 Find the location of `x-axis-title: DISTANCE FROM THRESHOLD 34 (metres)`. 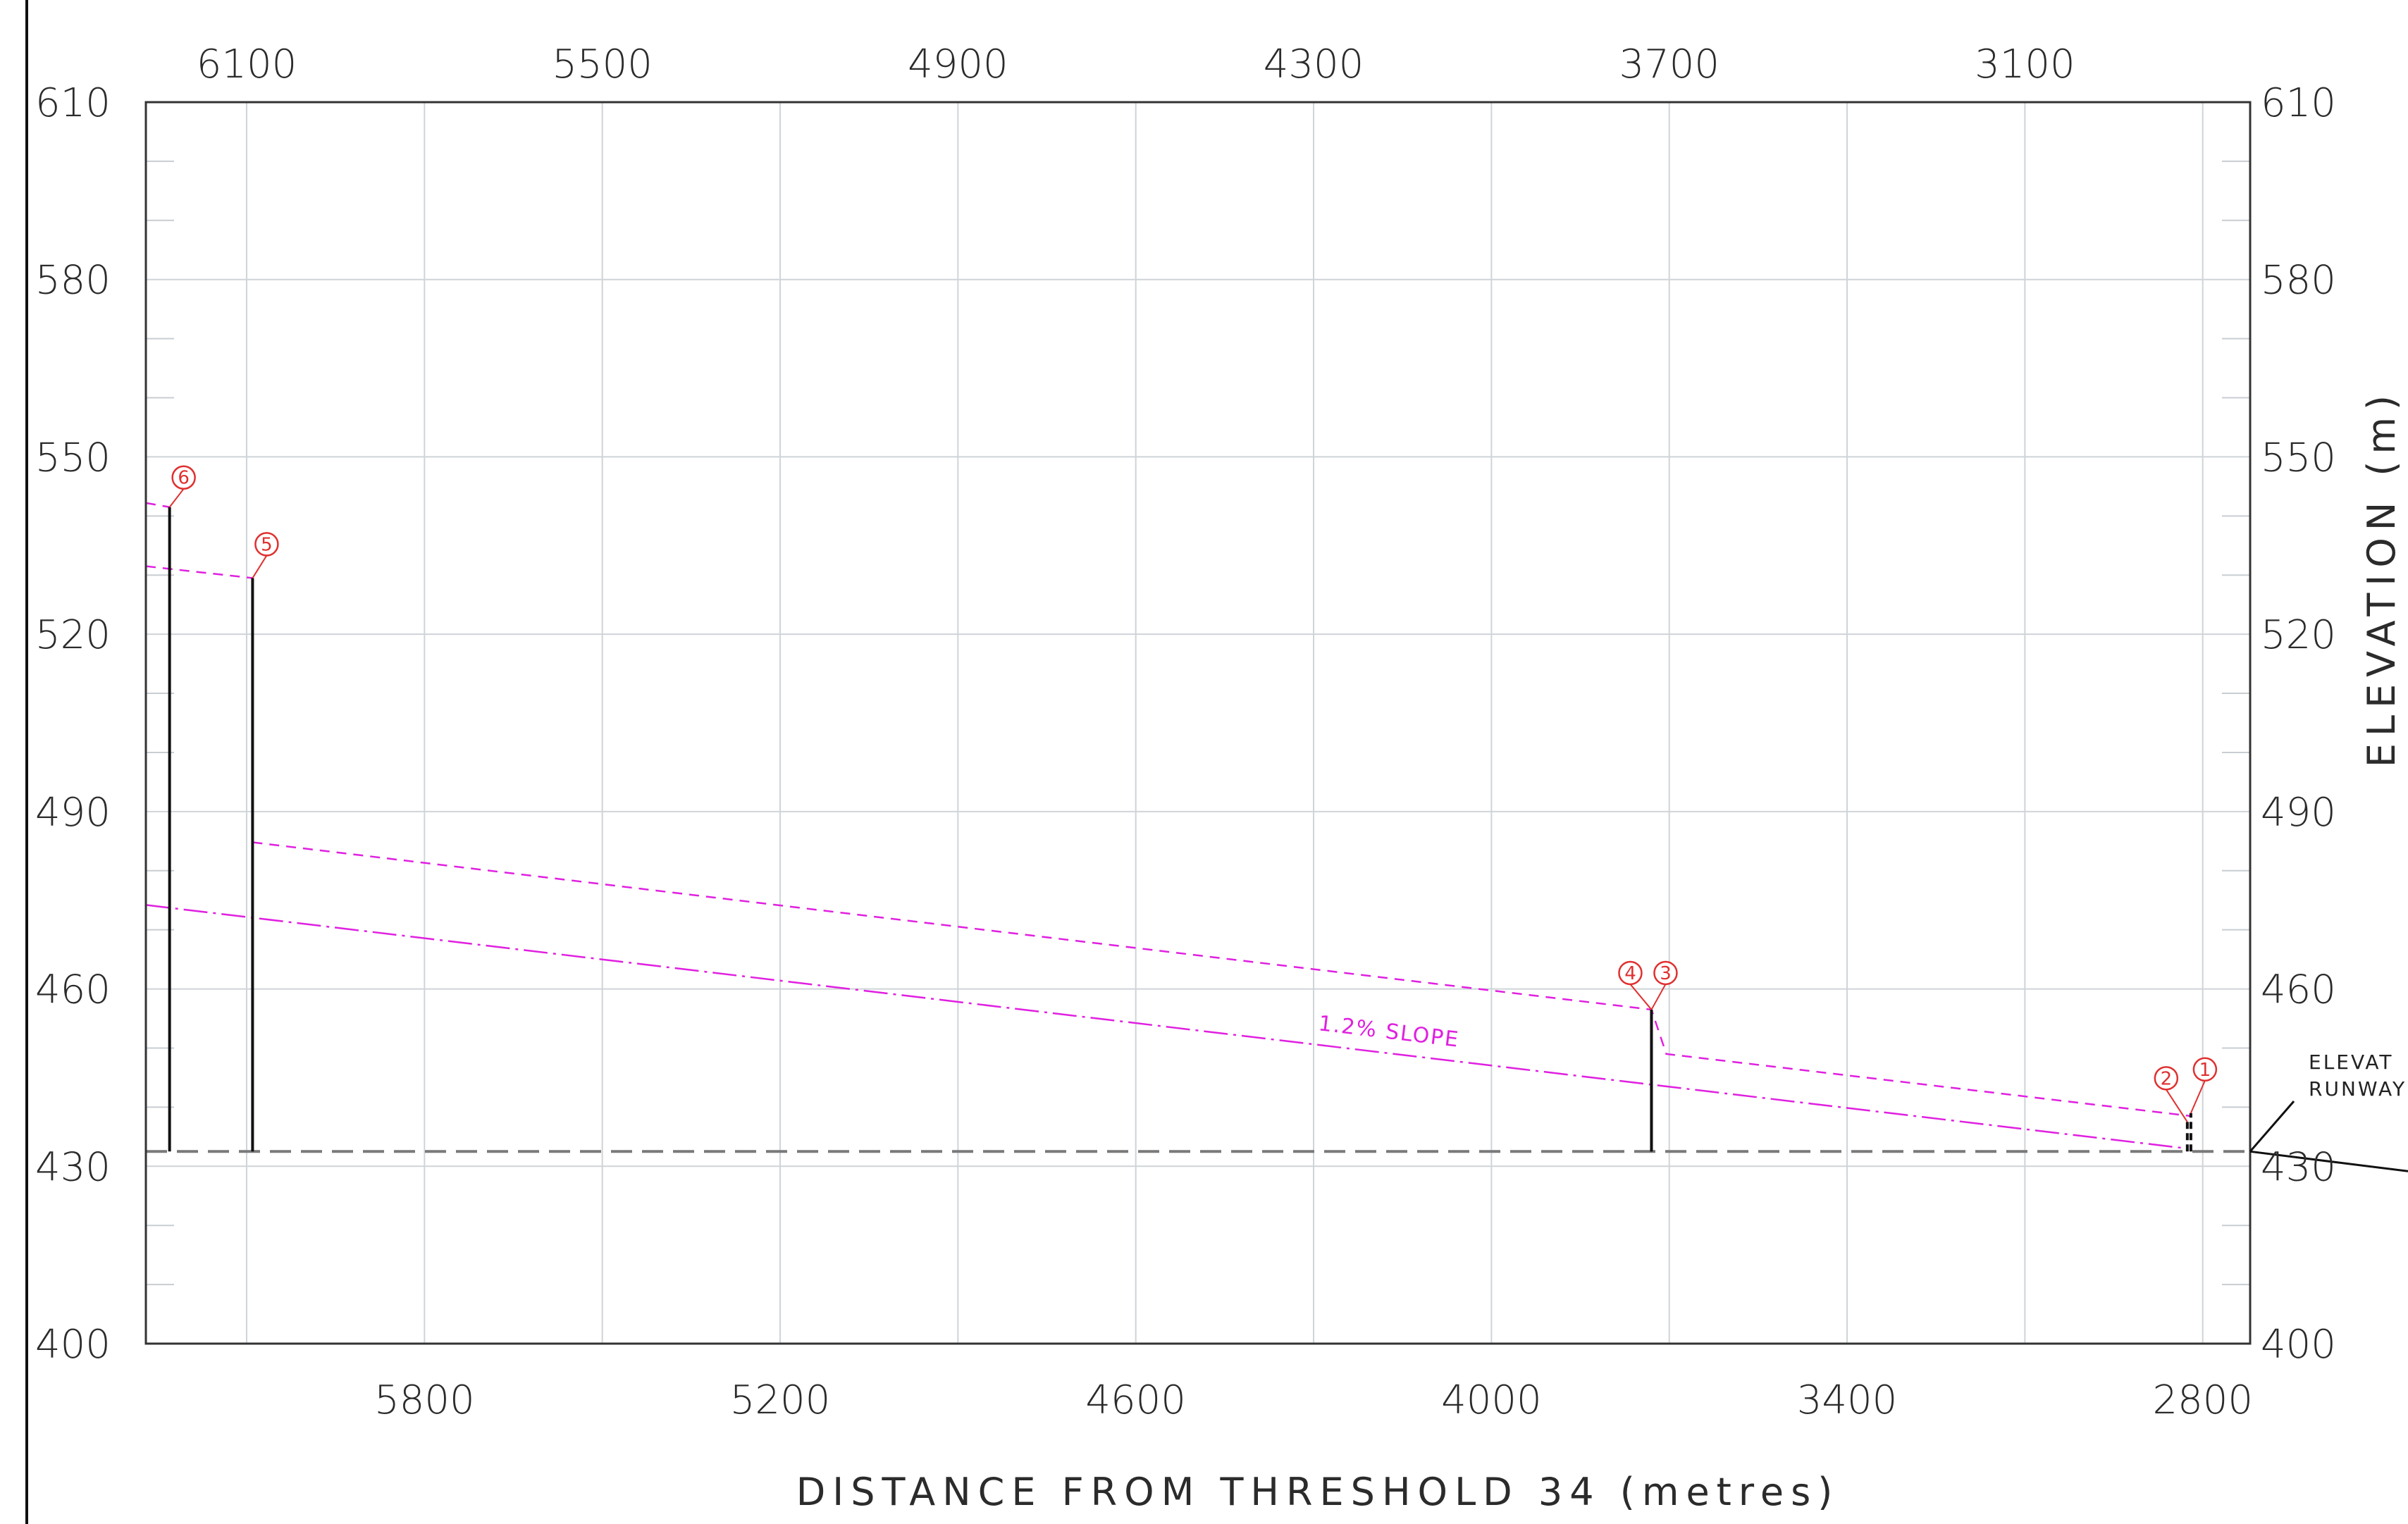

x-axis-title: DISTANCE FROM THRESHOLD 34 (metres) is located at coordinates (1318, 1492).